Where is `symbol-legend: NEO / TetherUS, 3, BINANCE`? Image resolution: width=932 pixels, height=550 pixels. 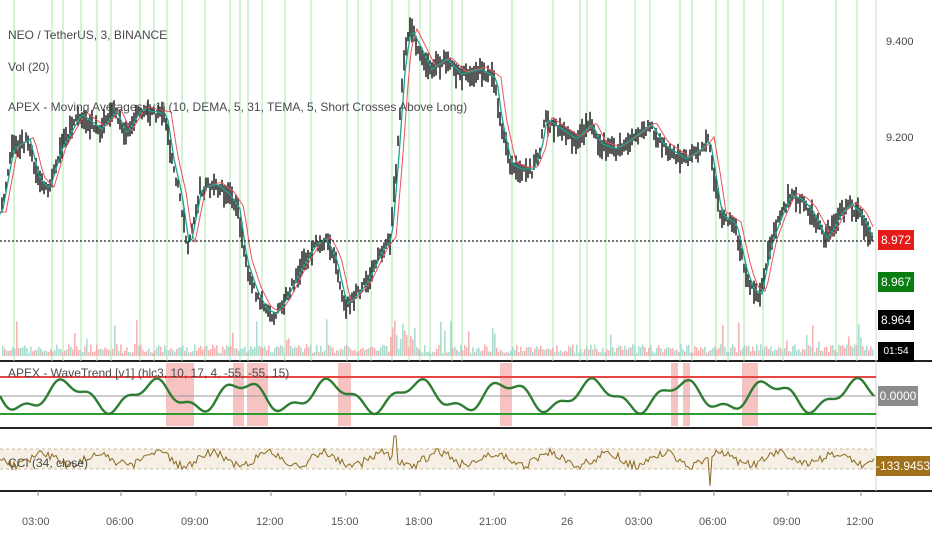 symbol-legend: NEO / TetherUS, 3, BINANCE is located at coordinates (88, 35).